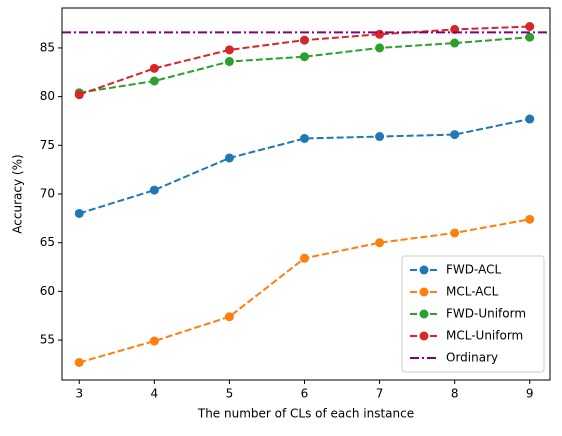  Describe the element at coordinates (484, 336) in the screenshot. I see `legend-label: MCL-Uniform` at that location.